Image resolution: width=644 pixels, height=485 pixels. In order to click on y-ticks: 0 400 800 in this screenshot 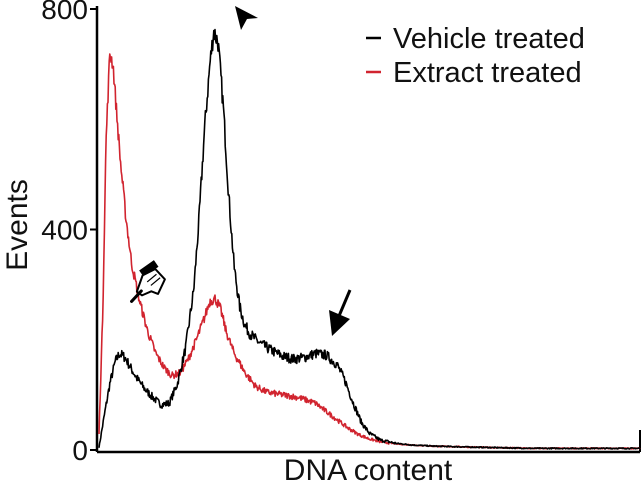, I will do `click(69, 233)`.